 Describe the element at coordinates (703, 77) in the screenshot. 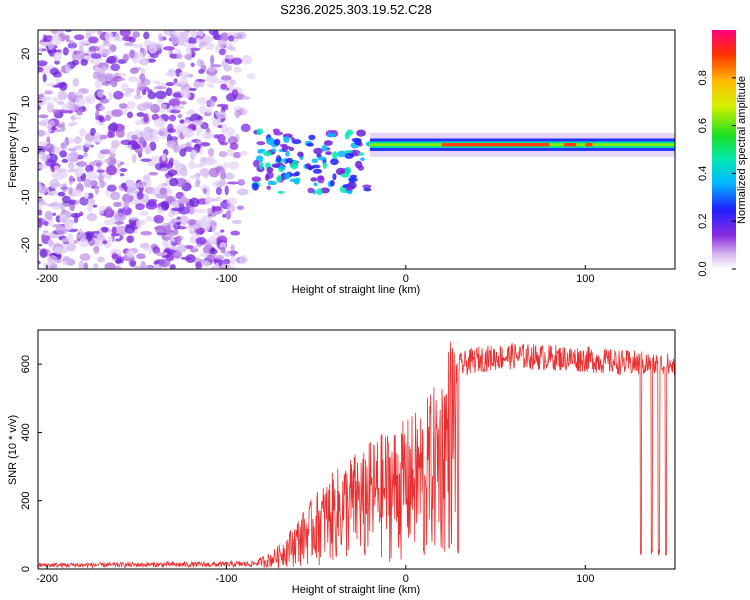

I see `colorbar-tick-label: 0.8` at that location.